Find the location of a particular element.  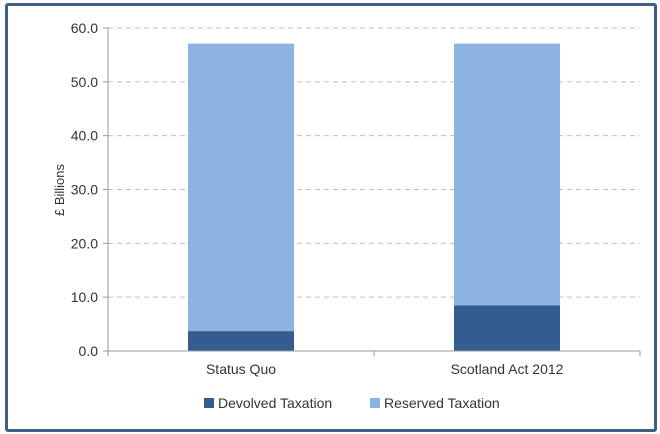

y-tick-label: 30.0 is located at coordinates (84, 190).